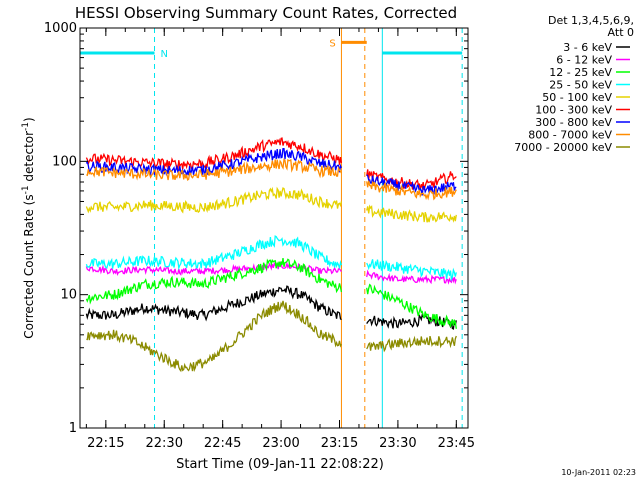 This screenshot has width=640, height=480. I want to click on x-tick-label-5: 23:15, so click(339, 443).